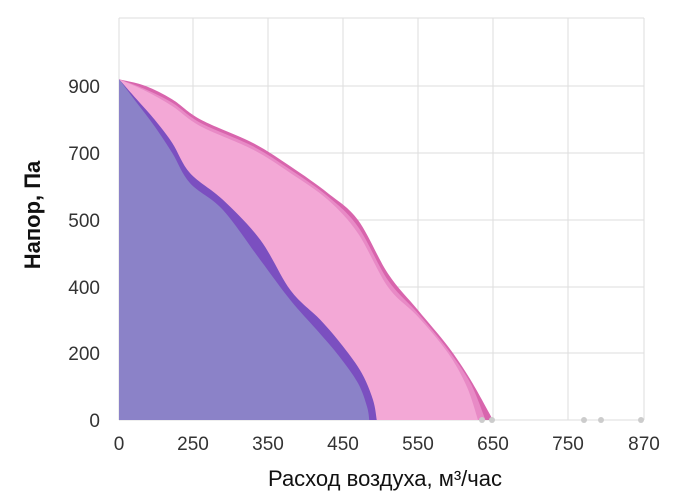  I want to click on x-tick-label: 650, so click(493, 444).